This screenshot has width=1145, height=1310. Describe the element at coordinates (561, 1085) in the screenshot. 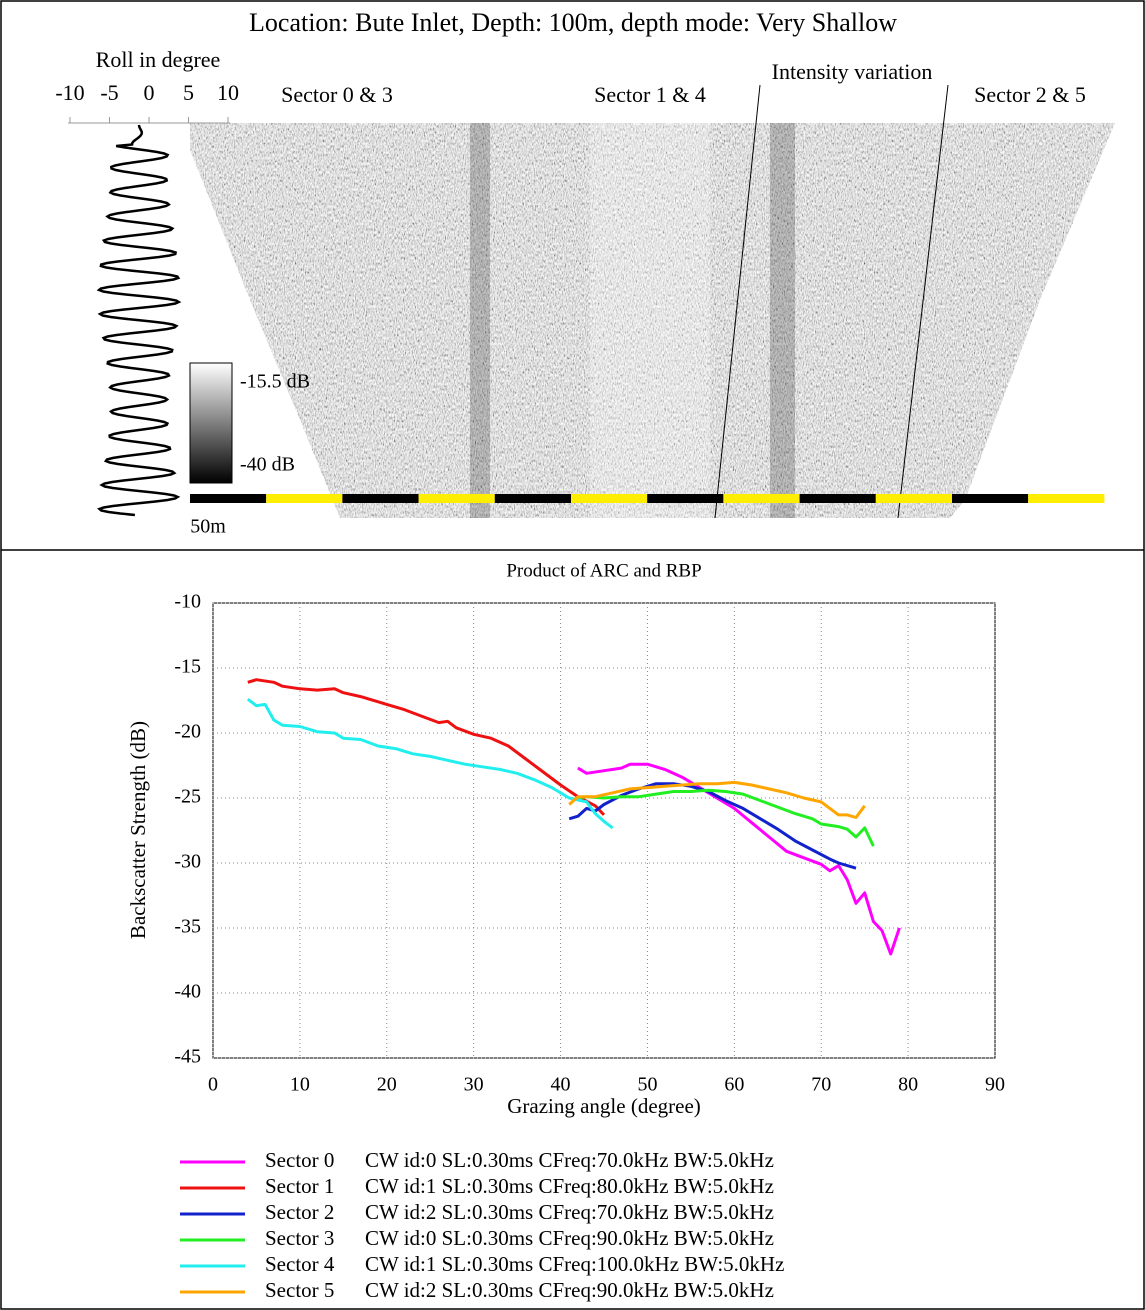

I see `x-tick-label: 40` at that location.